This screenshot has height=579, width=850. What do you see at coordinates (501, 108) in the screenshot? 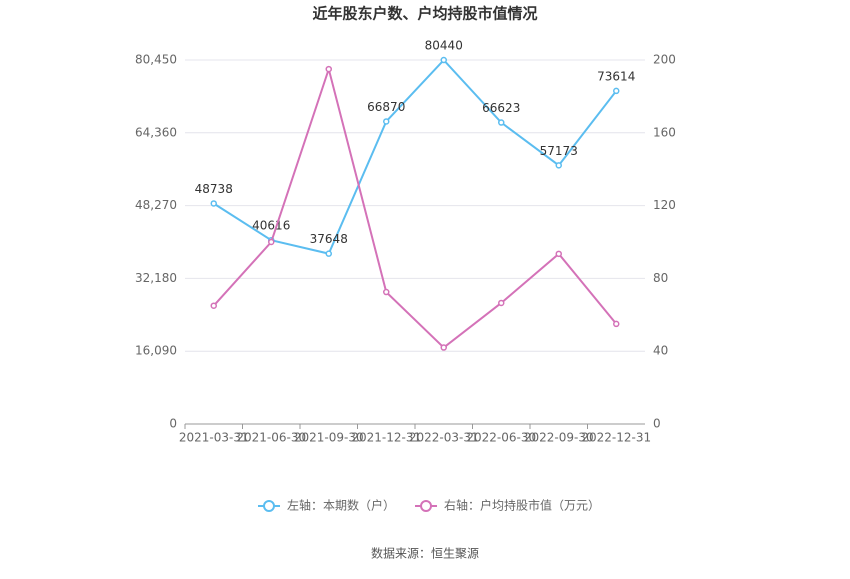
I see `value-label: 66623` at bounding box center [501, 108].